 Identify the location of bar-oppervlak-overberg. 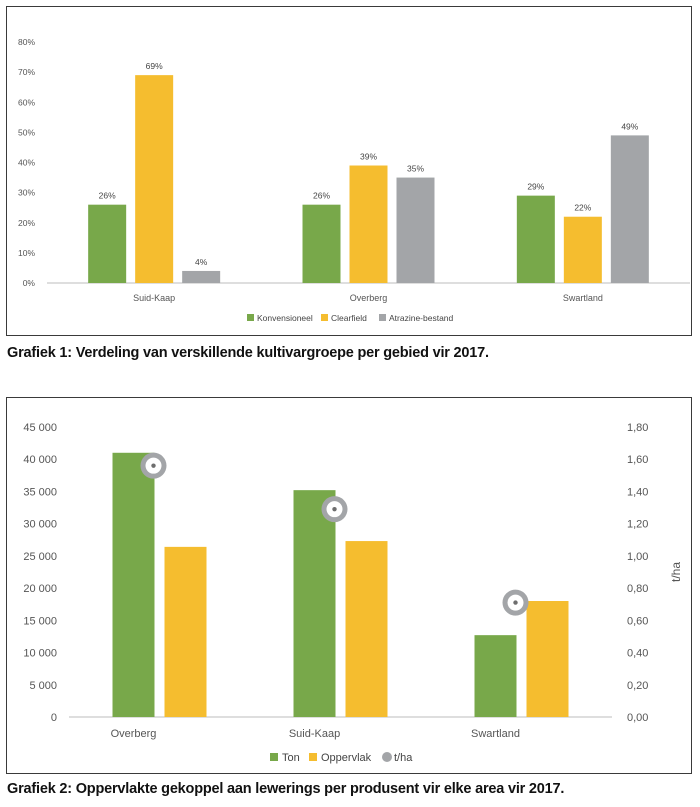
(185, 631).